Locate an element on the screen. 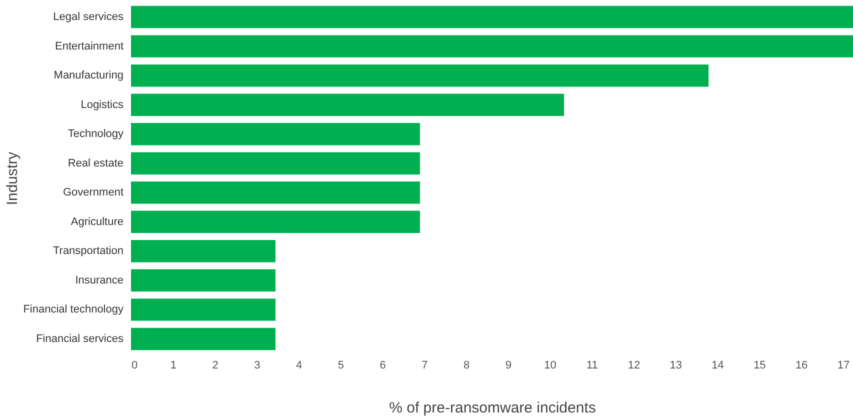  x-tick-label: 15 is located at coordinates (760, 366).